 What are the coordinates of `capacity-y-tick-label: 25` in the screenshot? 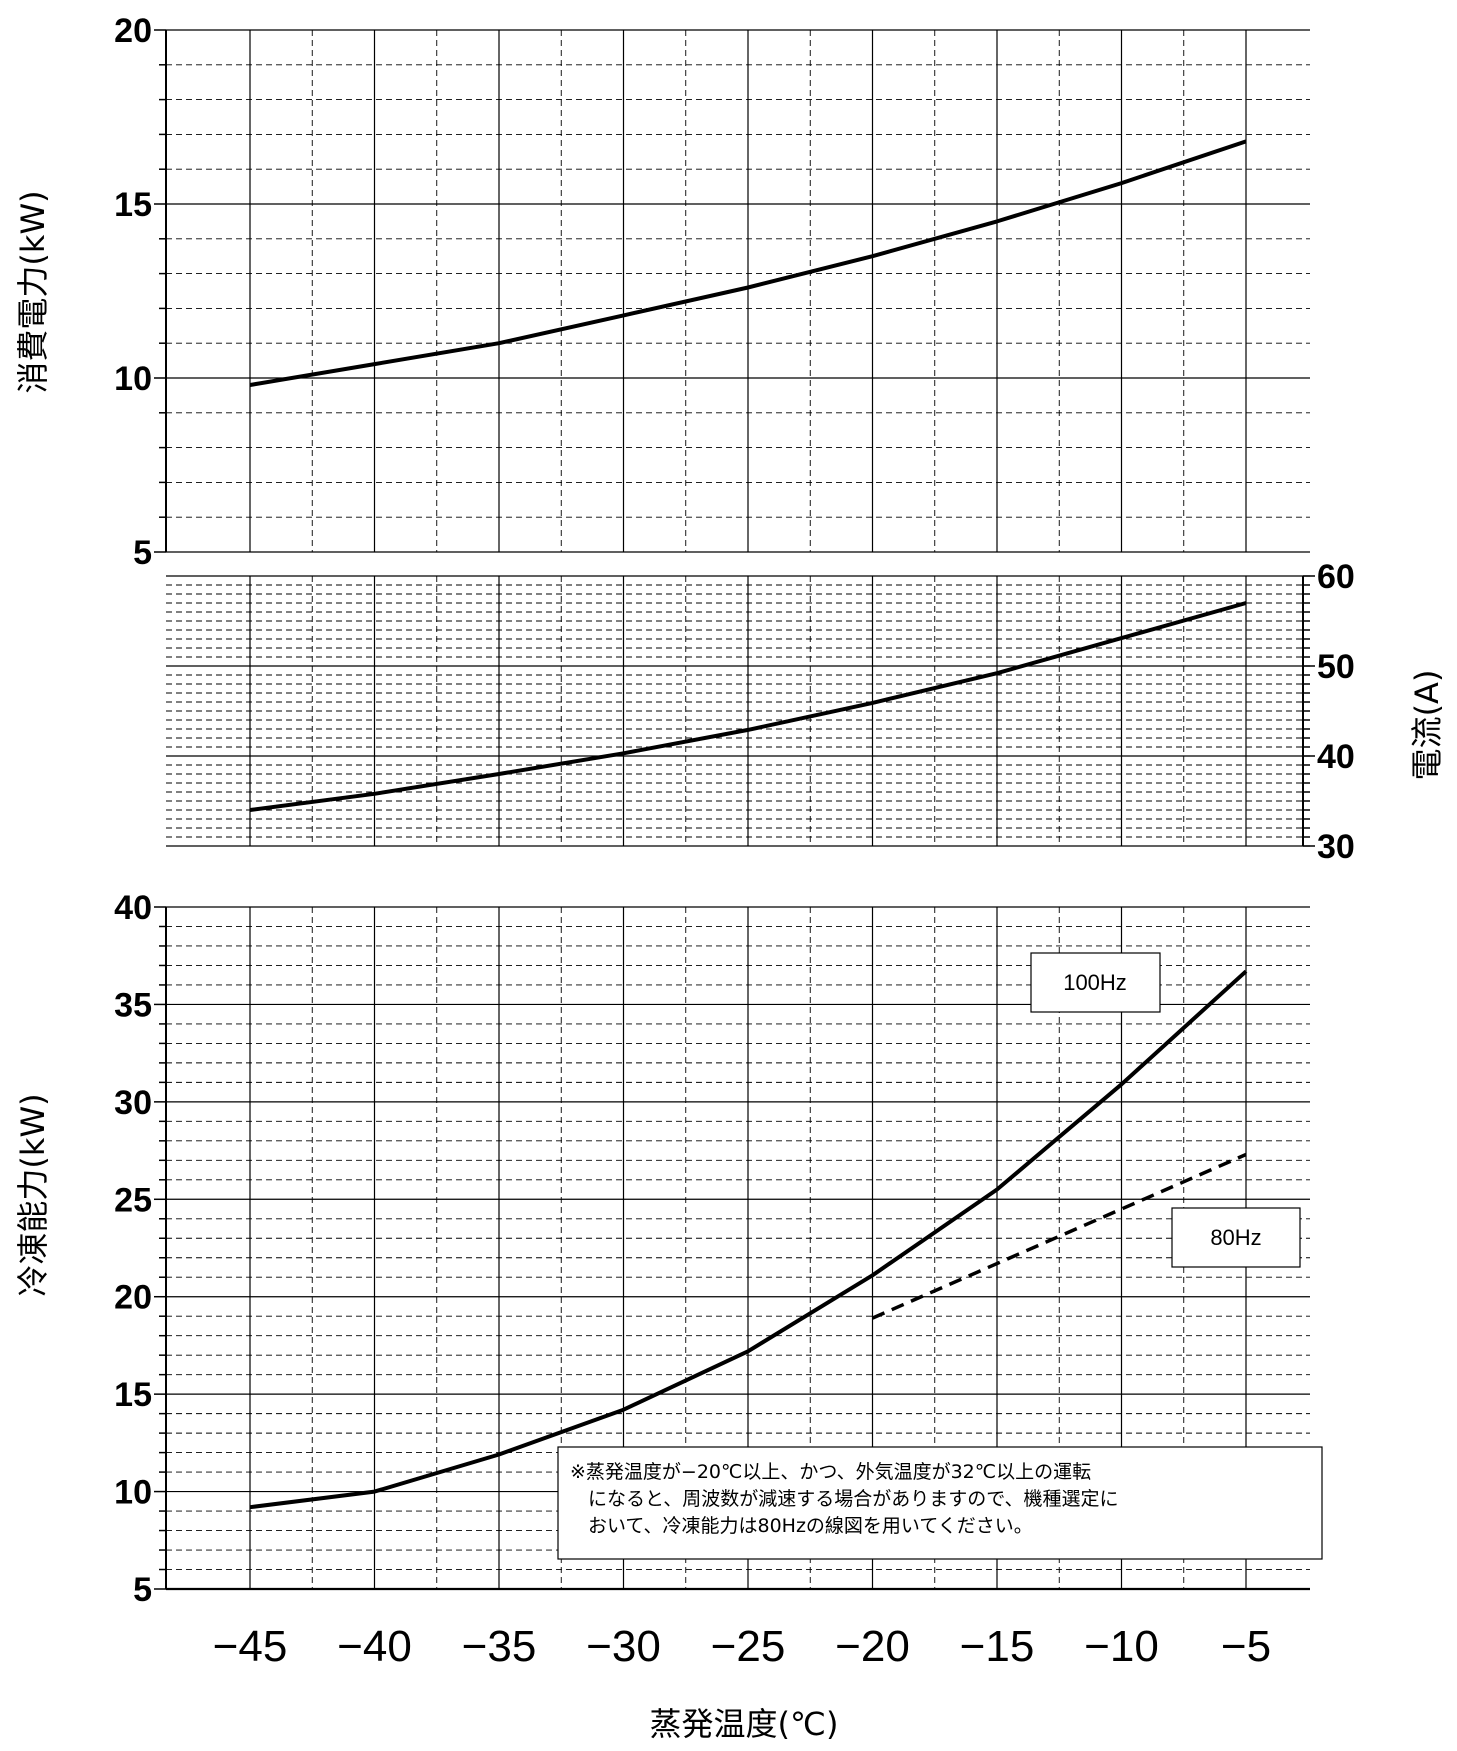 It's located at (133, 1200).